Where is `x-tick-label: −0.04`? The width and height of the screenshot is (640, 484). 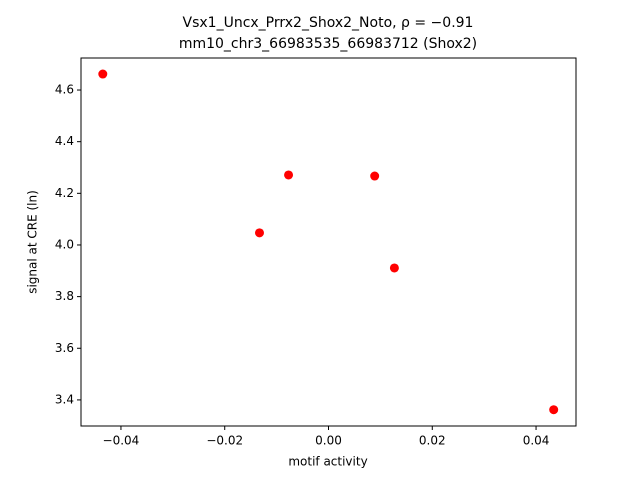 x-tick-label: −0.04 is located at coordinates (121, 441).